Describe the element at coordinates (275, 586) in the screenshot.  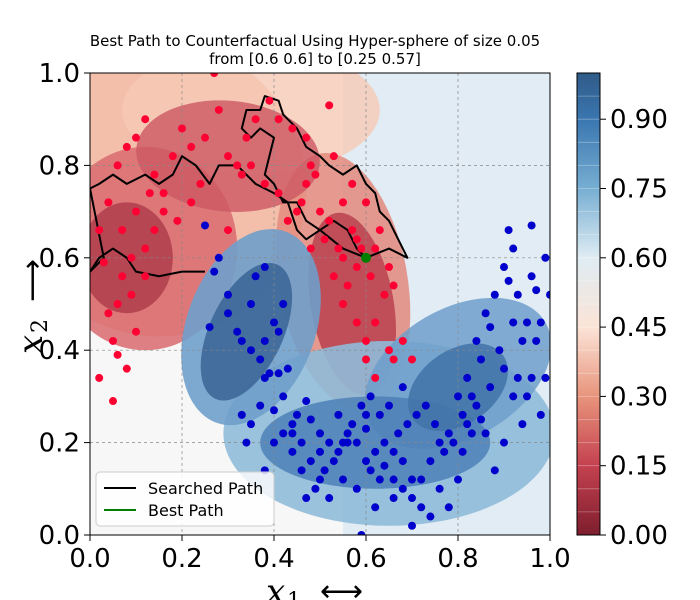
I see `x-axis-label-var: x` at that location.